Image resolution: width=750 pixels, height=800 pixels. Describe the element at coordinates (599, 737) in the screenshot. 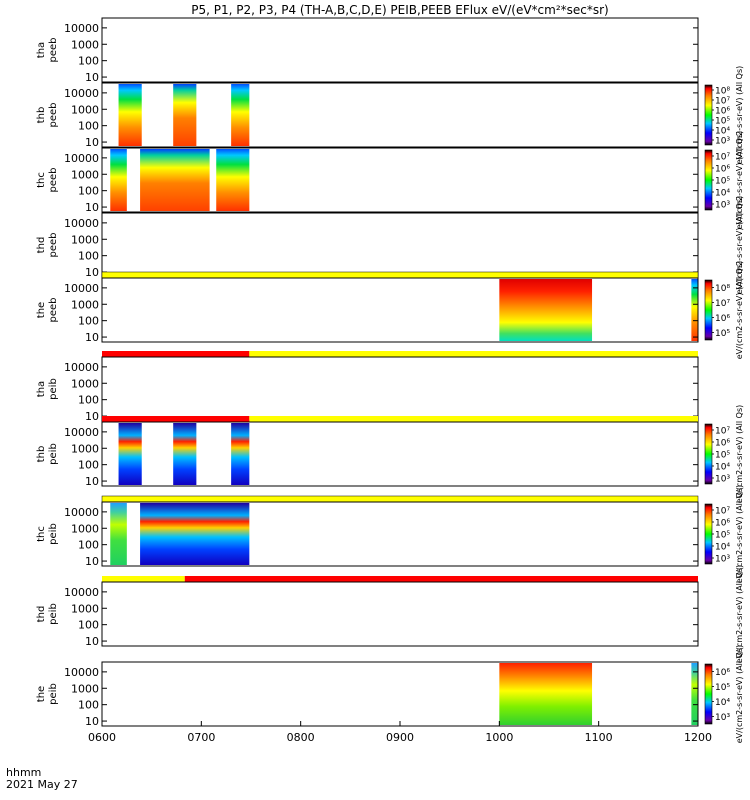

I see `x-tick-label: 1100` at that location.